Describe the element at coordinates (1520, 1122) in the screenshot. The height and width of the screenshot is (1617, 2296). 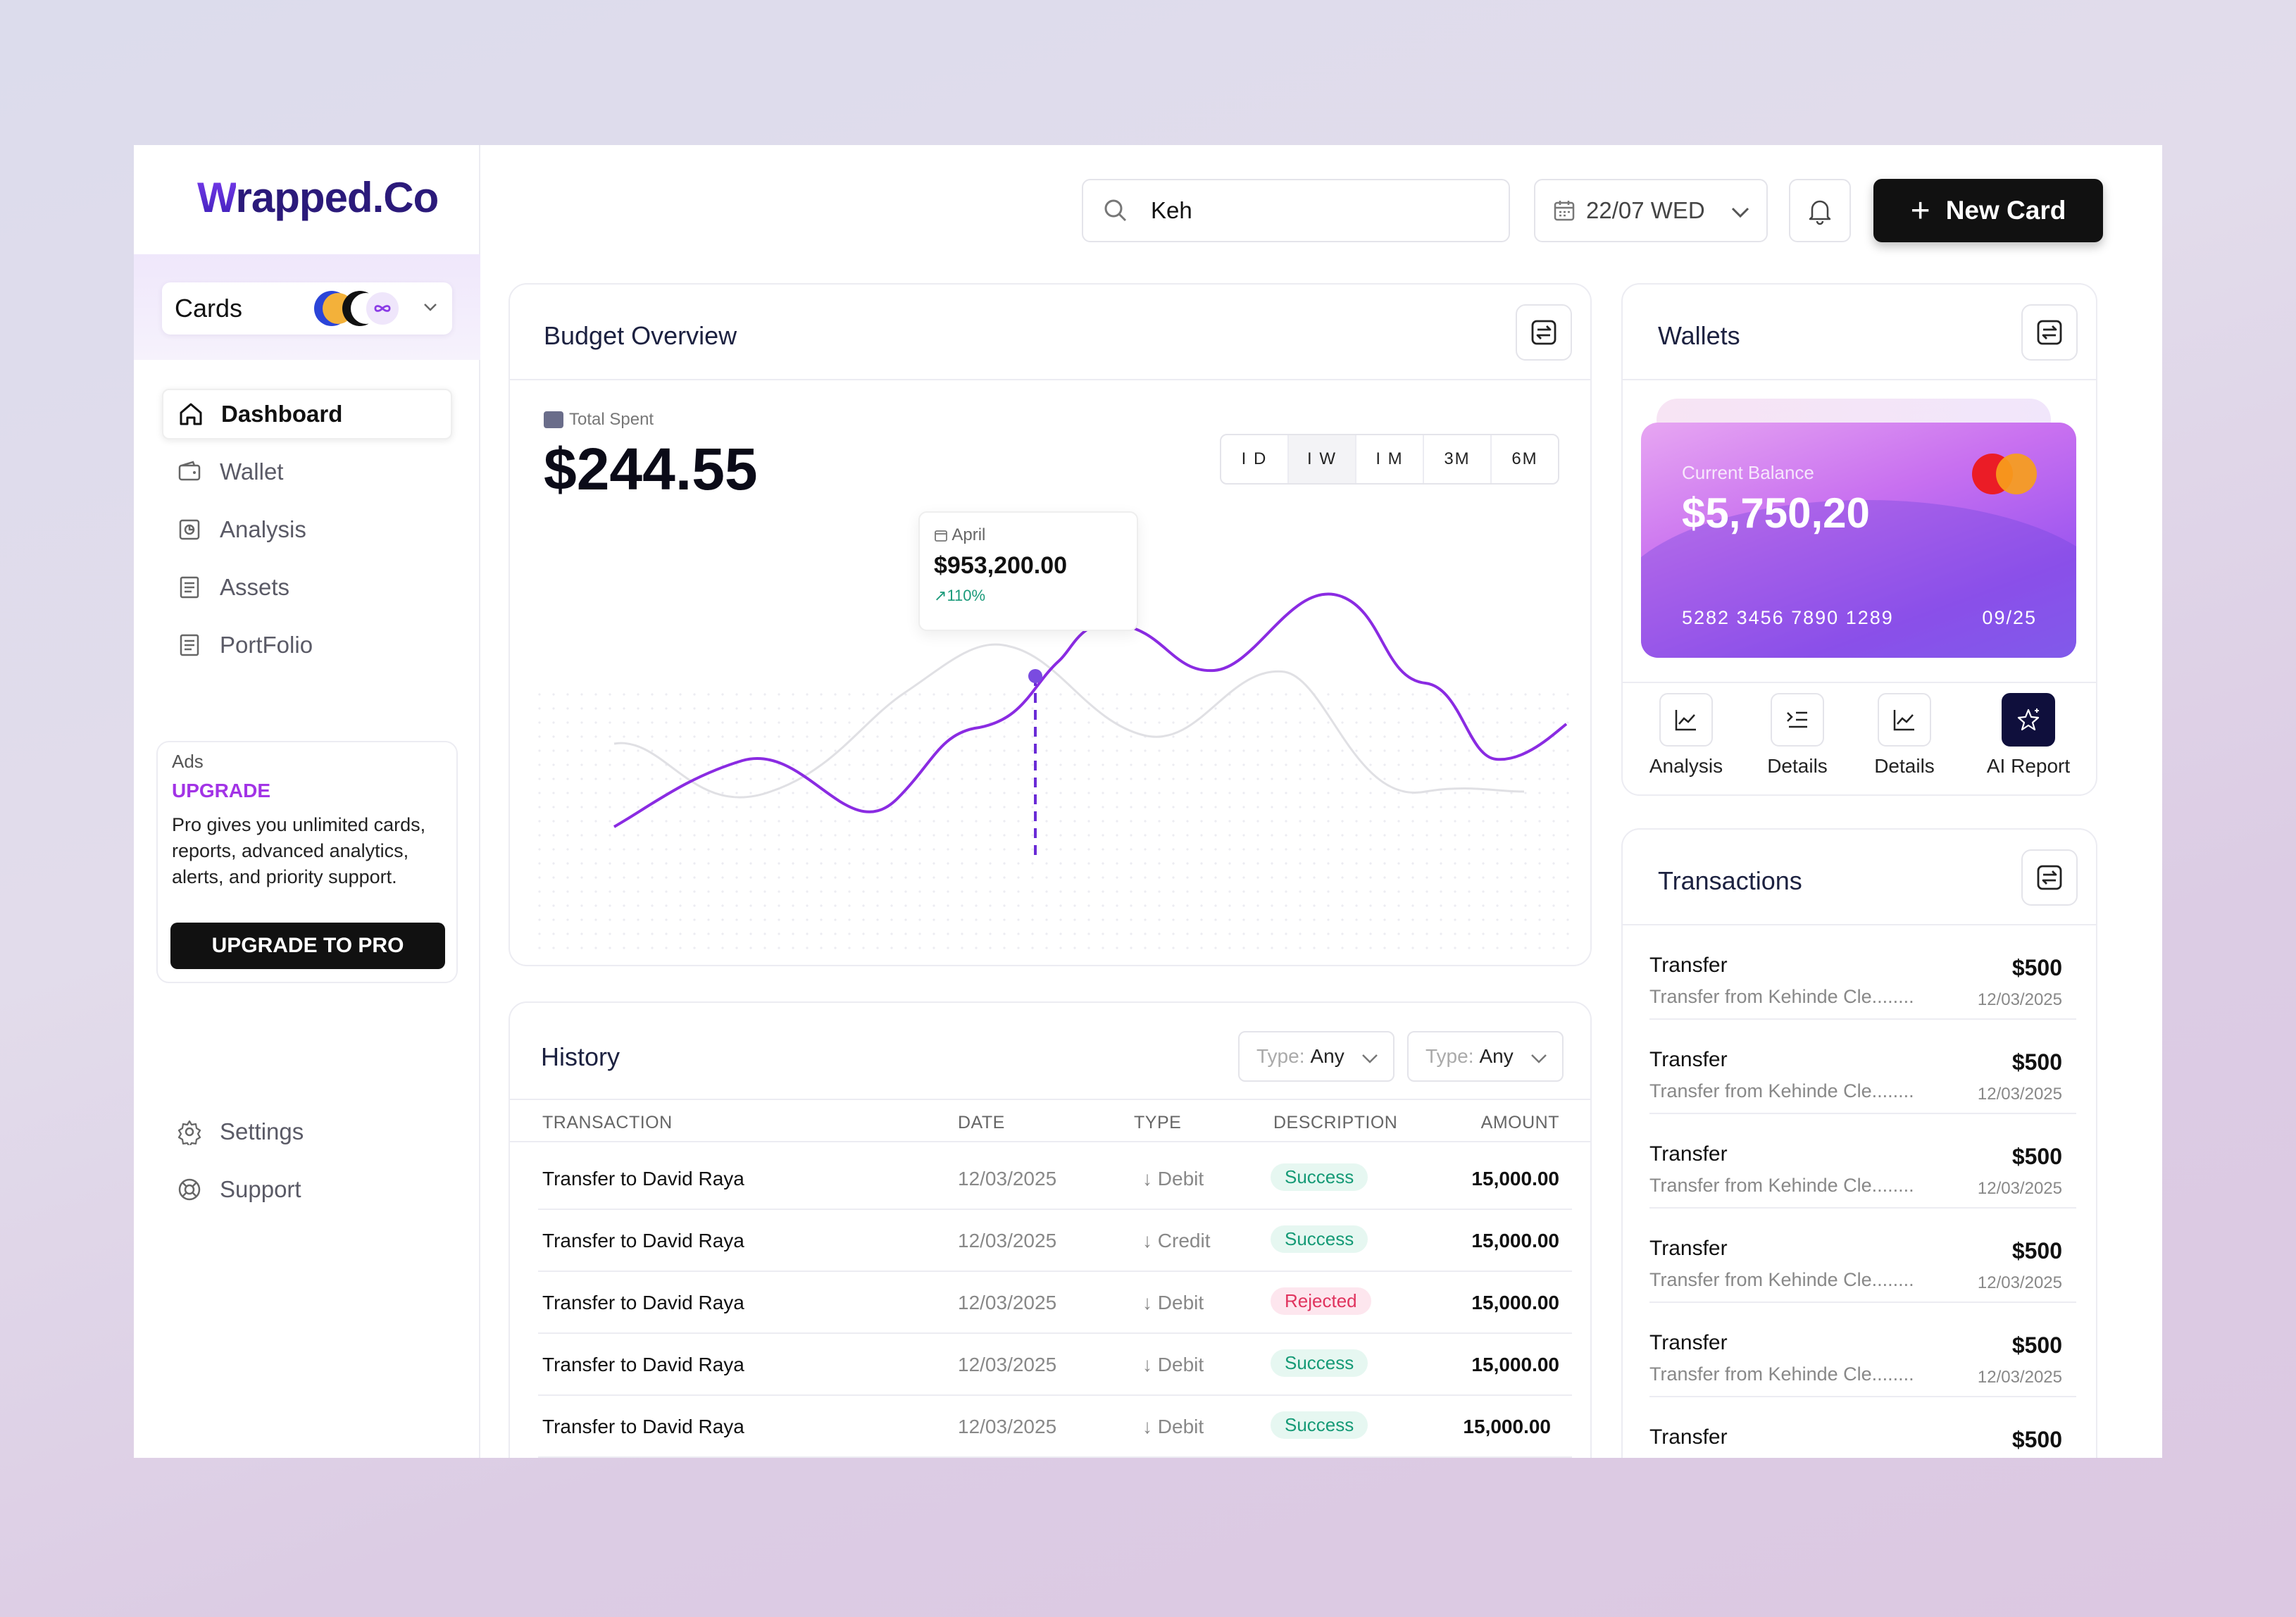
I see `column-header: AMOUNT` at that location.